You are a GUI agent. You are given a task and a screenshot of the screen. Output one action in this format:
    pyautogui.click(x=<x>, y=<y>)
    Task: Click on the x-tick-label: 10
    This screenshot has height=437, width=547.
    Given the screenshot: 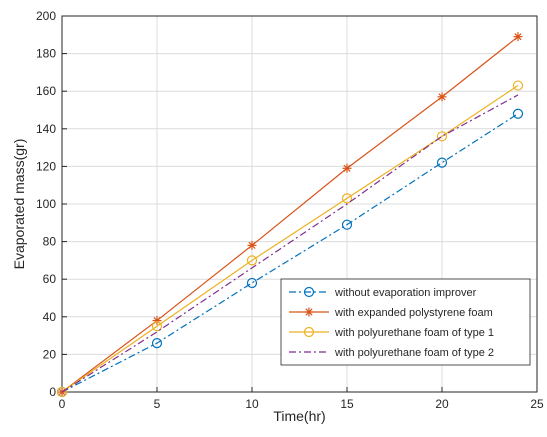 What is the action you would take?
    pyautogui.click(x=252, y=404)
    